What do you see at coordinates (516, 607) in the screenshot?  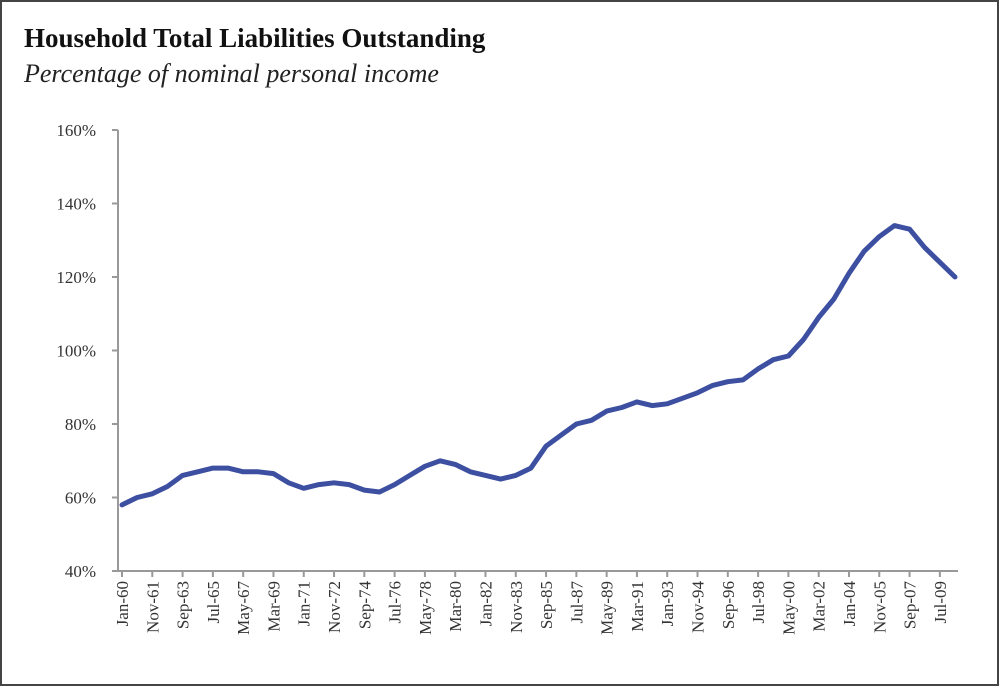 I see `x-tick-label: Nov-83` at bounding box center [516, 607].